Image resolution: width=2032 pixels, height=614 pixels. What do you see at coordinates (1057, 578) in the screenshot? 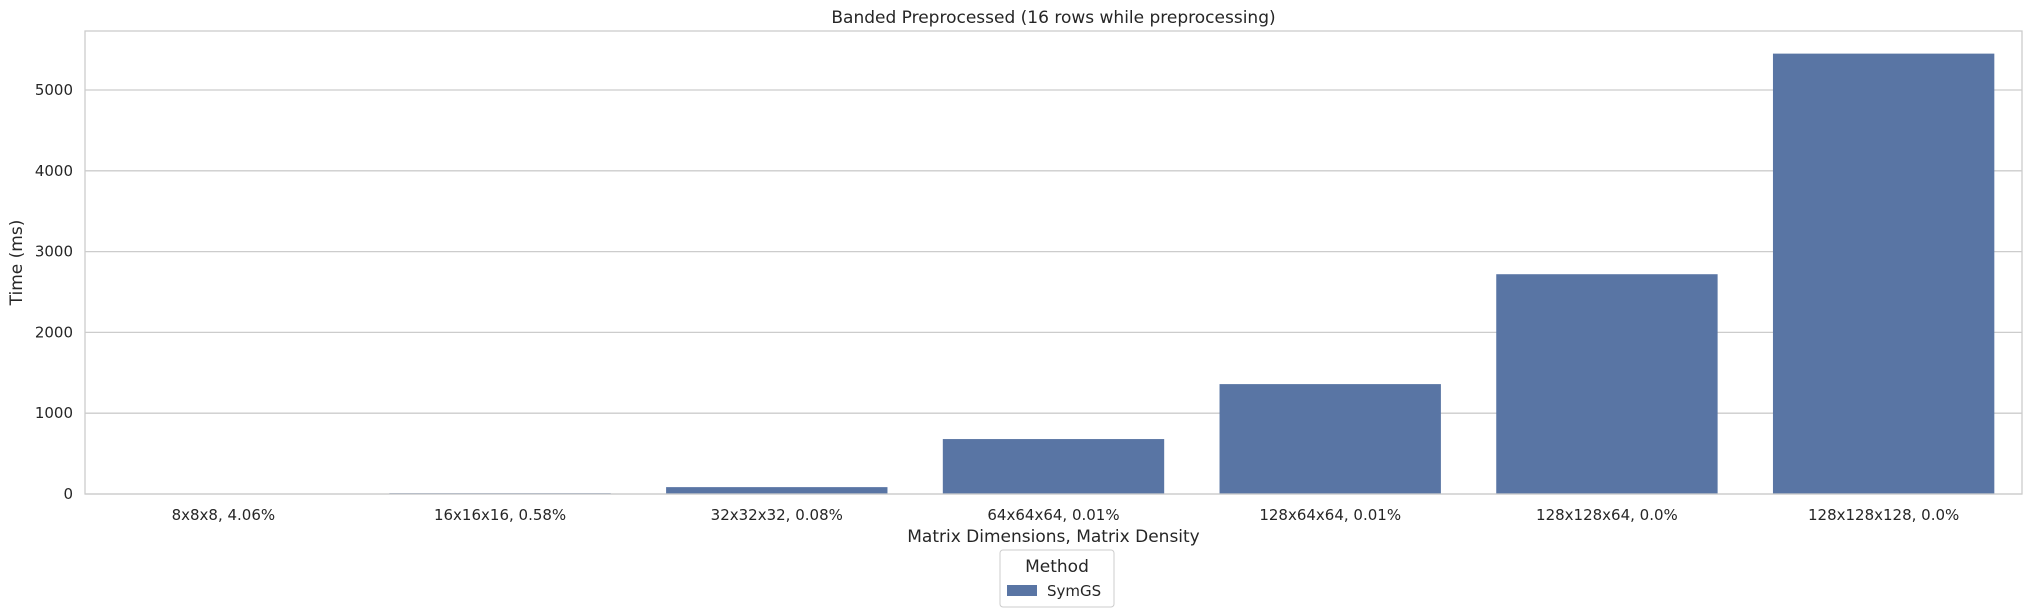
I see `legend: Method SymGS` at bounding box center [1057, 578].